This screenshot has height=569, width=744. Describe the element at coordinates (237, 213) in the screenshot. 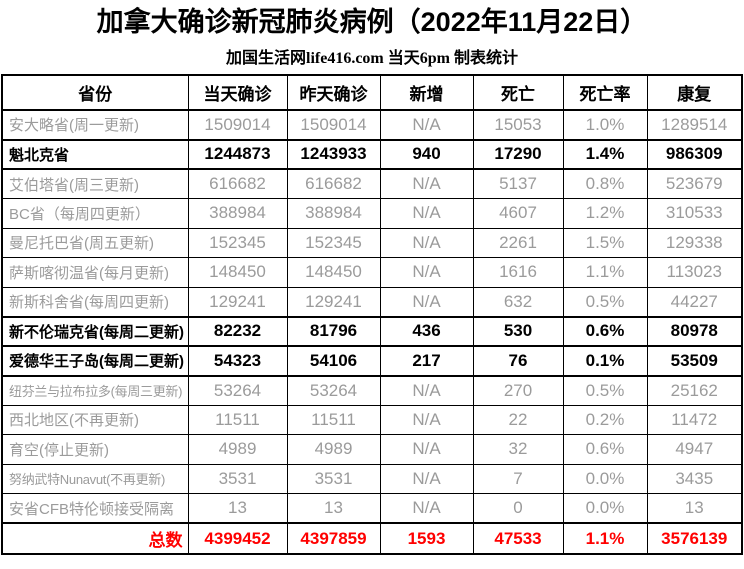

I see `today-confirmed-cell: 388984` at that location.